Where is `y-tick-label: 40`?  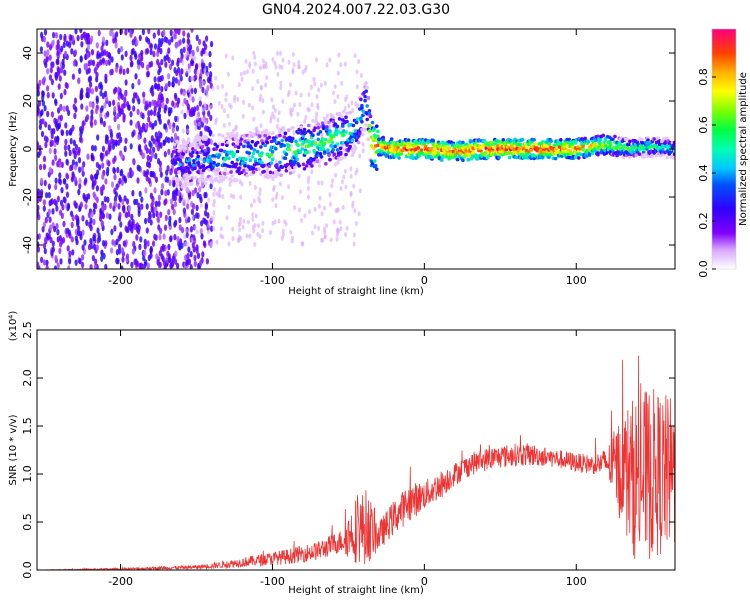 y-tick-label: 40 is located at coordinates (27, 53).